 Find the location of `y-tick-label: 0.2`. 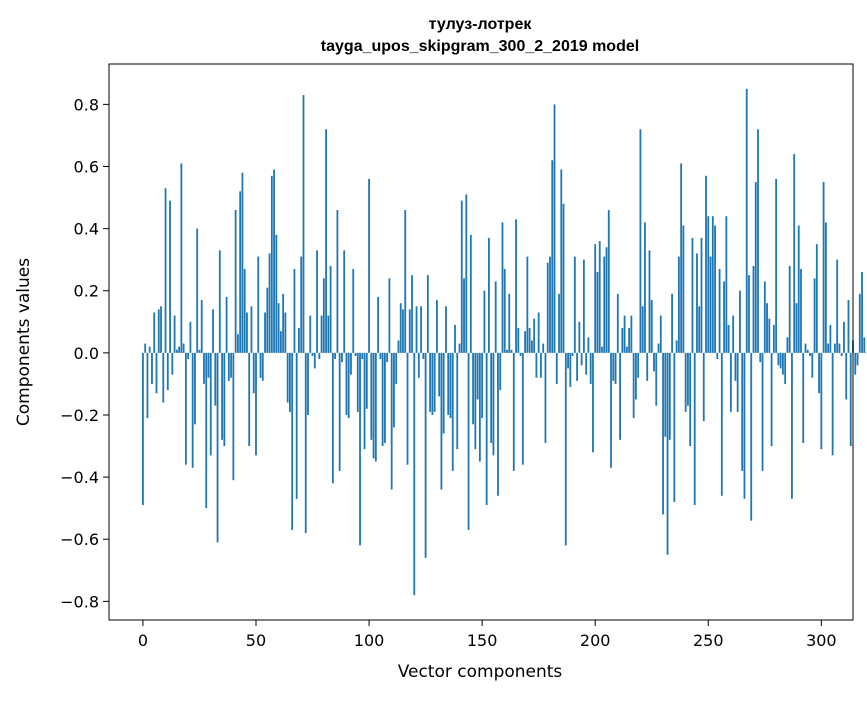

y-tick-label: 0.2 is located at coordinates (86, 291).